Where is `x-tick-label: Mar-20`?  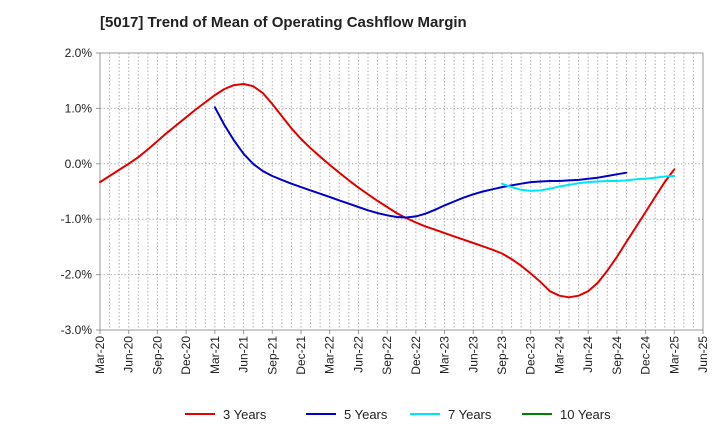
x-tick-label: Mar-20 is located at coordinates (100, 355).